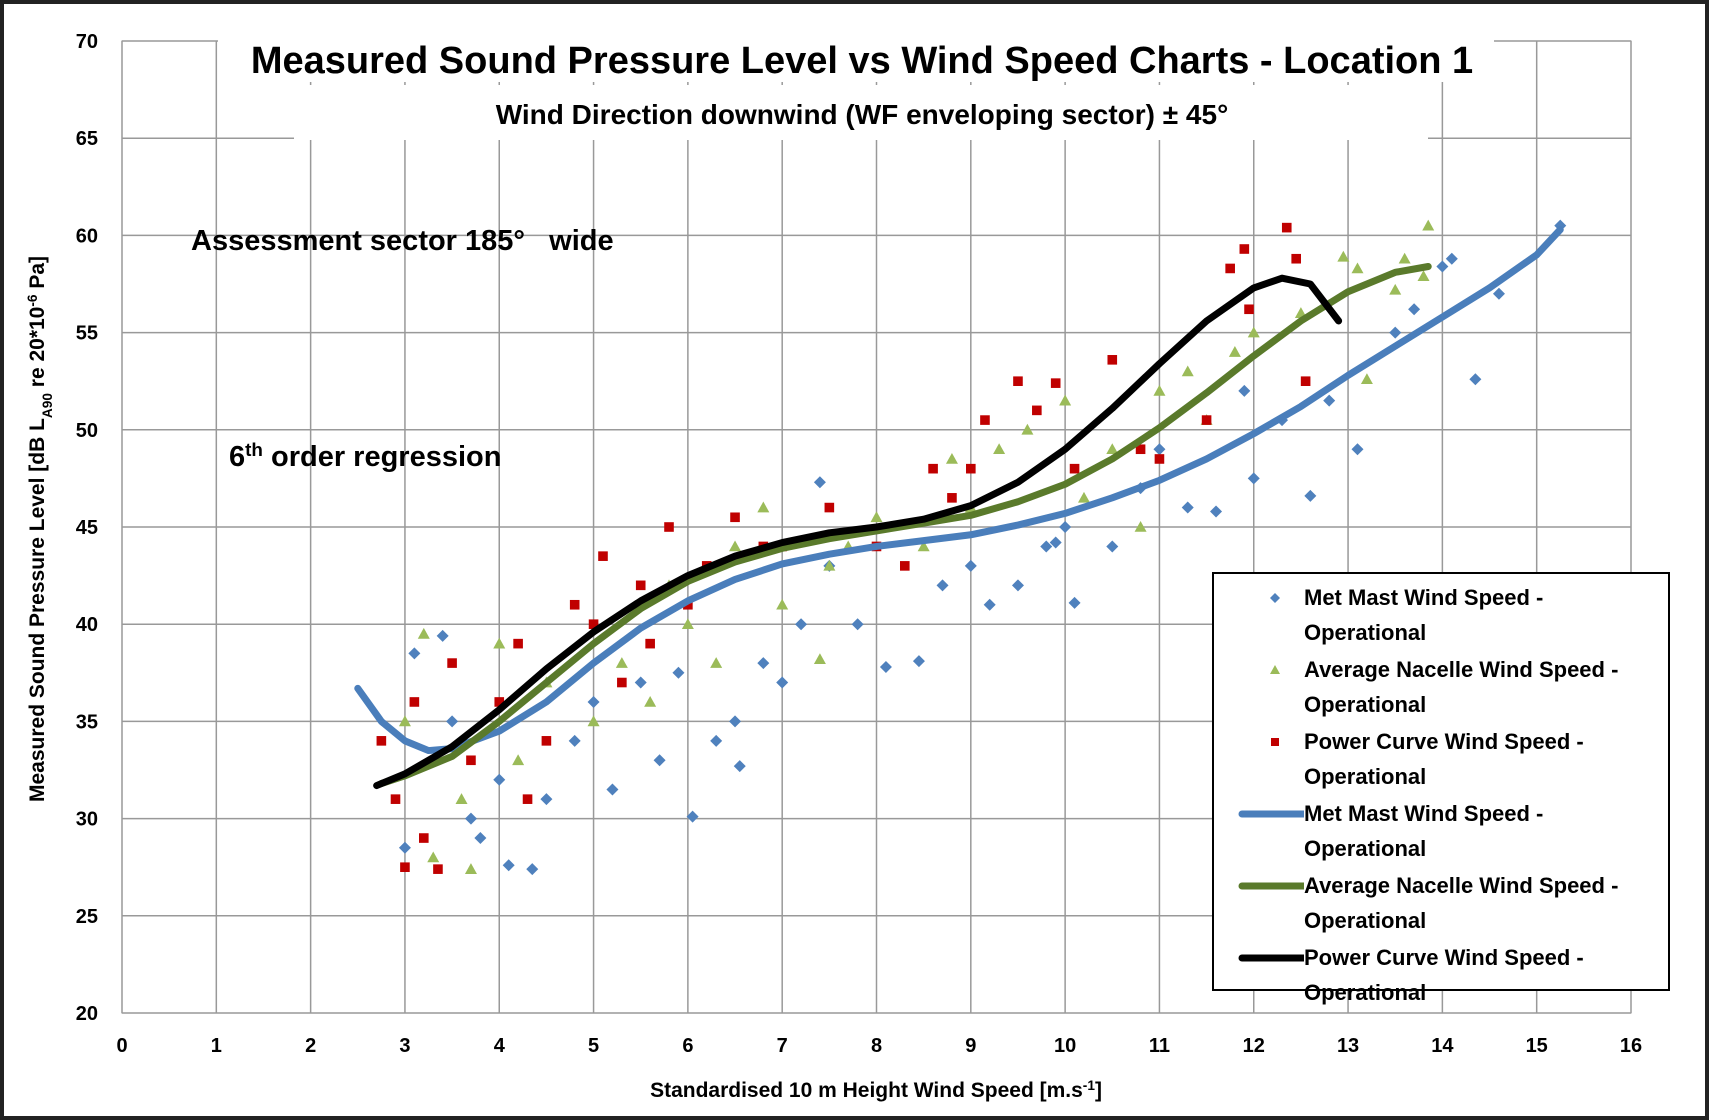  I want to click on y-axis-label-part: -6, so click(32, 300).